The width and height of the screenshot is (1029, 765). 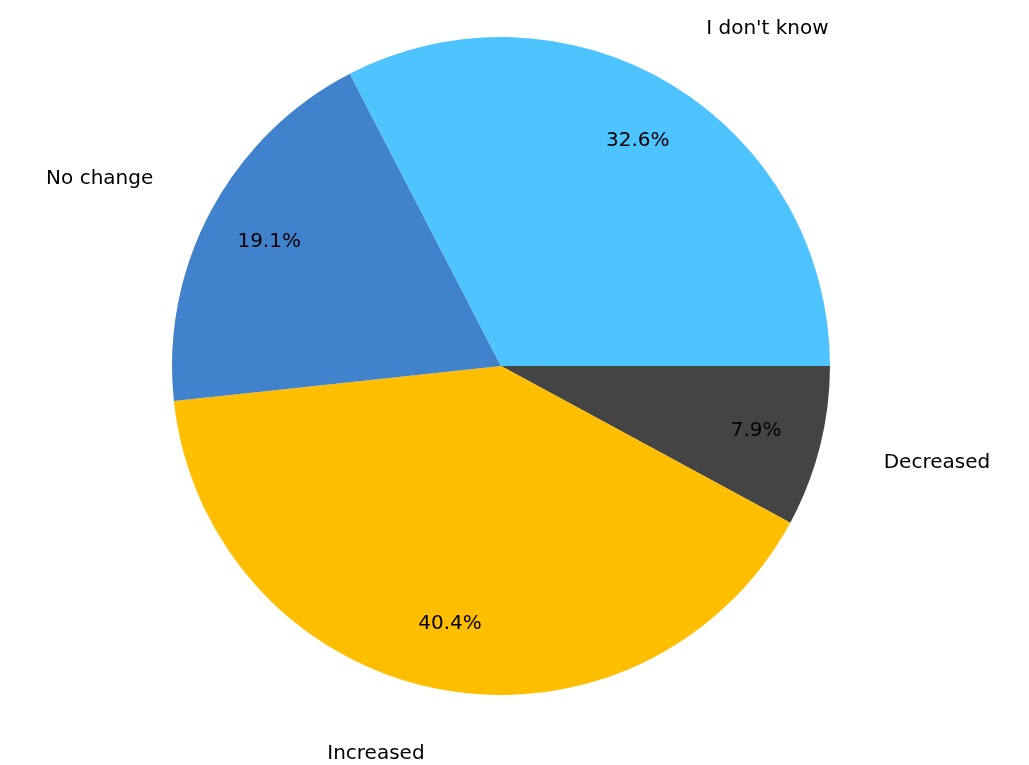 What do you see at coordinates (638, 139) in the screenshot?
I see `data-label: 32.6%` at bounding box center [638, 139].